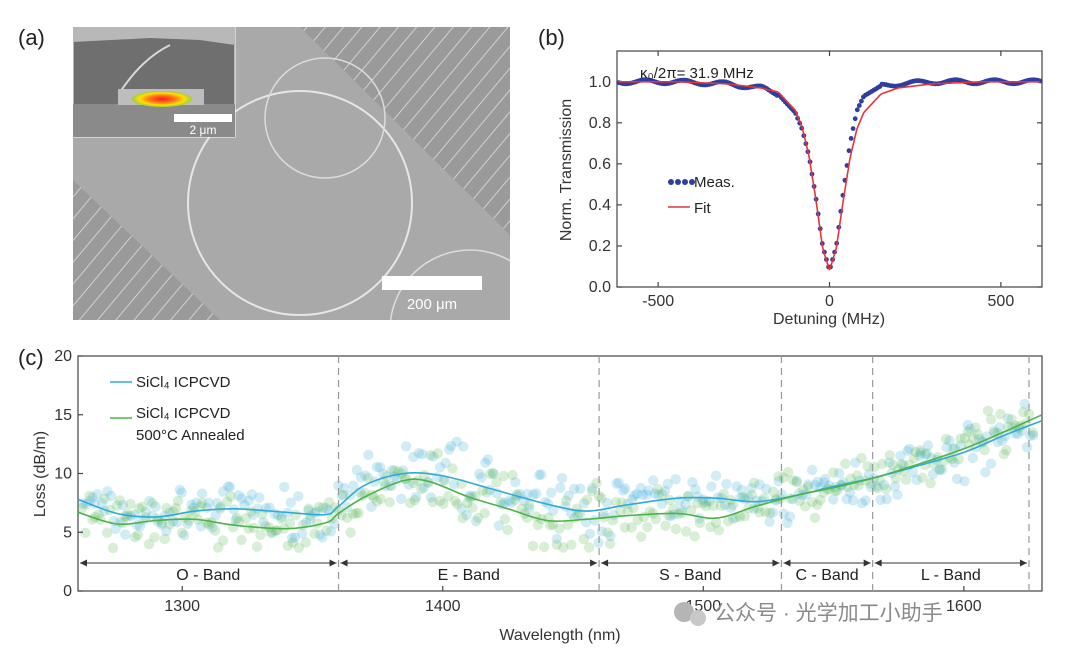 This screenshot has width=1080, height=657. What do you see at coordinates (208, 575) in the screenshot?
I see `band-label: O - Band` at bounding box center [208, 575].